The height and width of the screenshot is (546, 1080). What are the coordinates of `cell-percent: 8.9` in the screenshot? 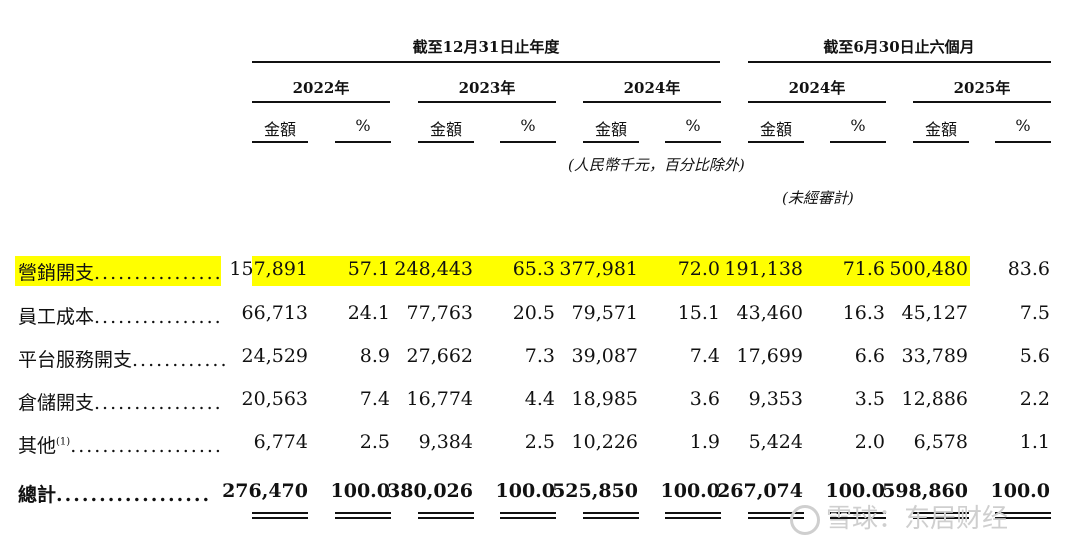 It's located at (374, 356).